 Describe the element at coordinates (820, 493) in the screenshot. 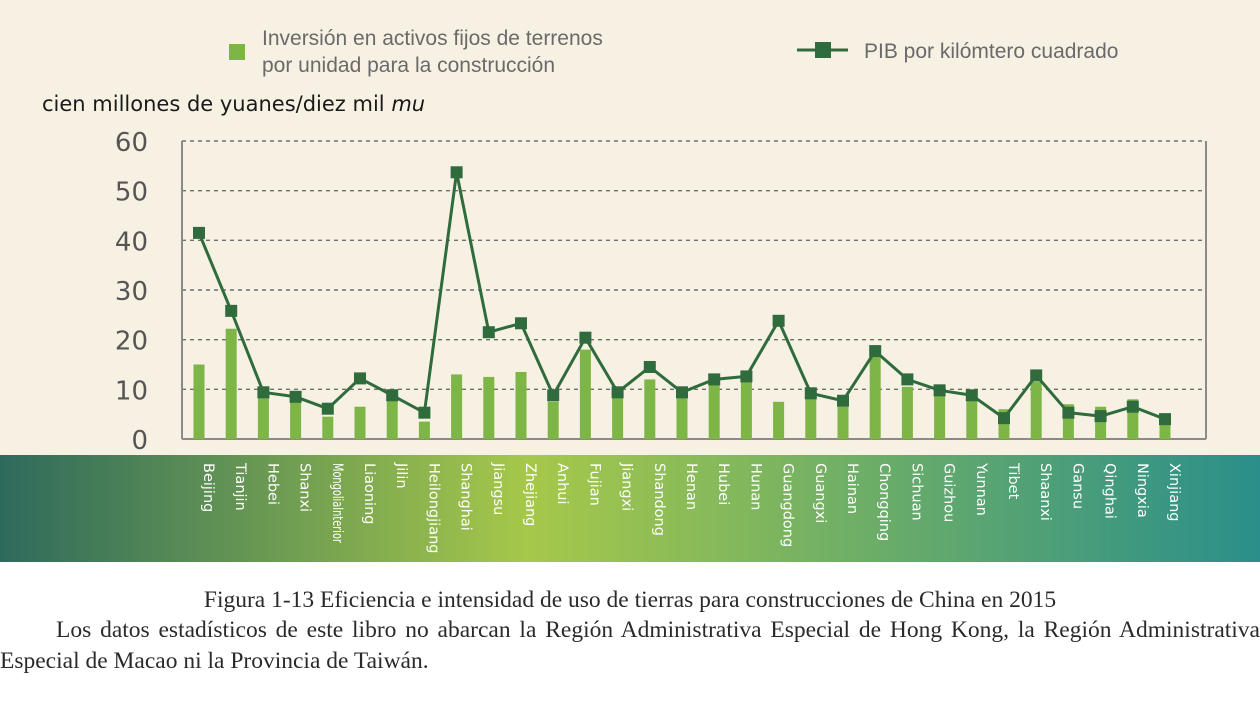

I see `x-tick-label: Guangxi` at that location.